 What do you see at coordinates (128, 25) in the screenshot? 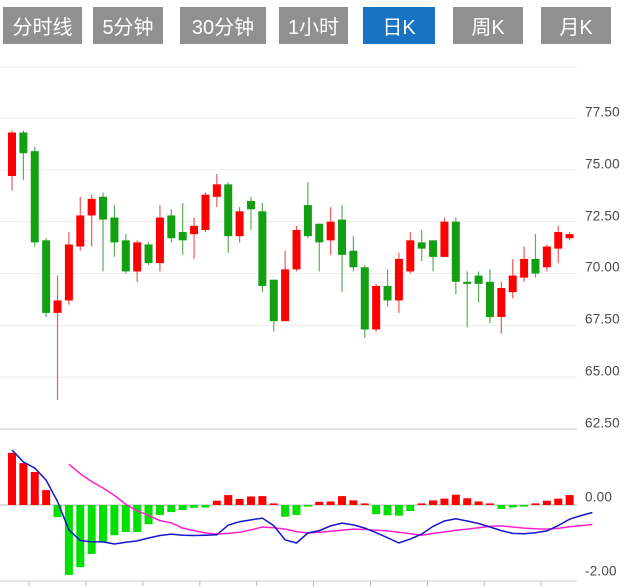
I see `tab-5min: 5分钟` at bounding box center [128, 25].